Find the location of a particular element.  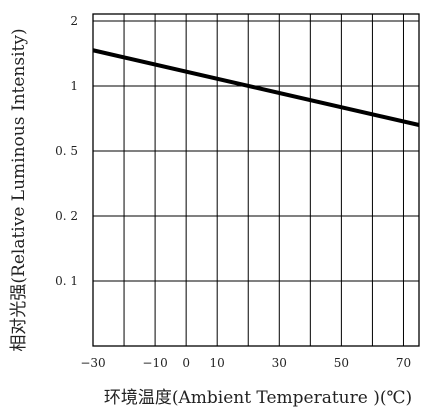

y-tick-label: 1 is located at coordinates (74, 86).